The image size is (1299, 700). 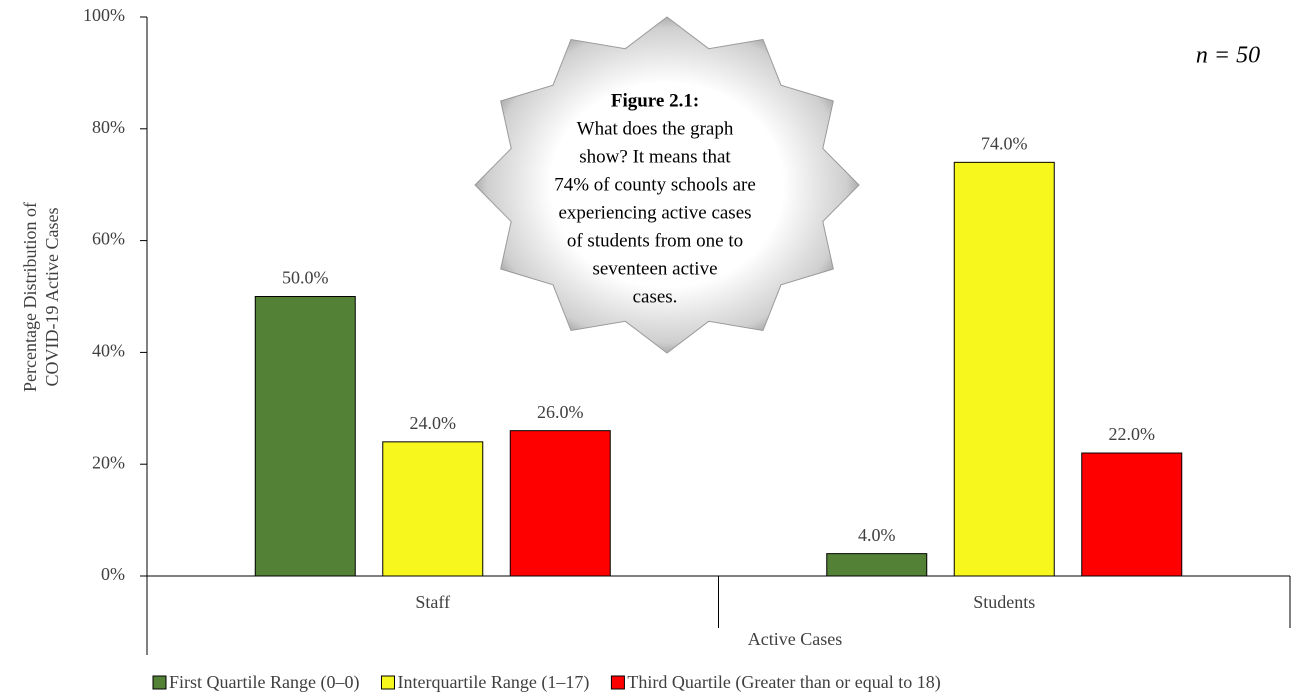 I want to click on callout-line: cases., so click(x=655, y=296).